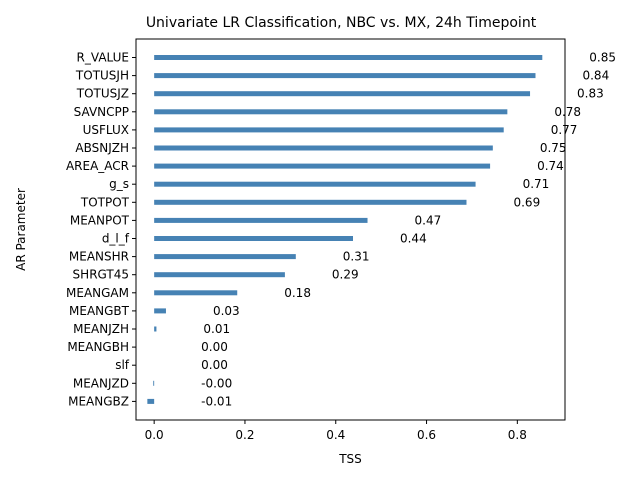  Describe the element at coordinates (155, 329) in the screenshot. I see `bar-meanjzh` at that location.